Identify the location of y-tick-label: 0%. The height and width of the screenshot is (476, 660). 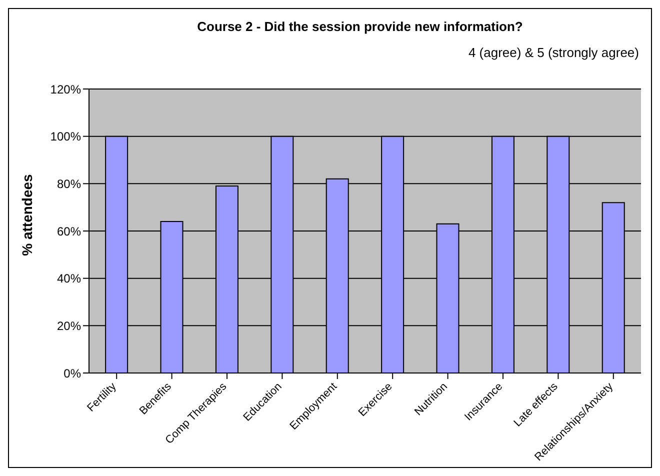
(73, 373).